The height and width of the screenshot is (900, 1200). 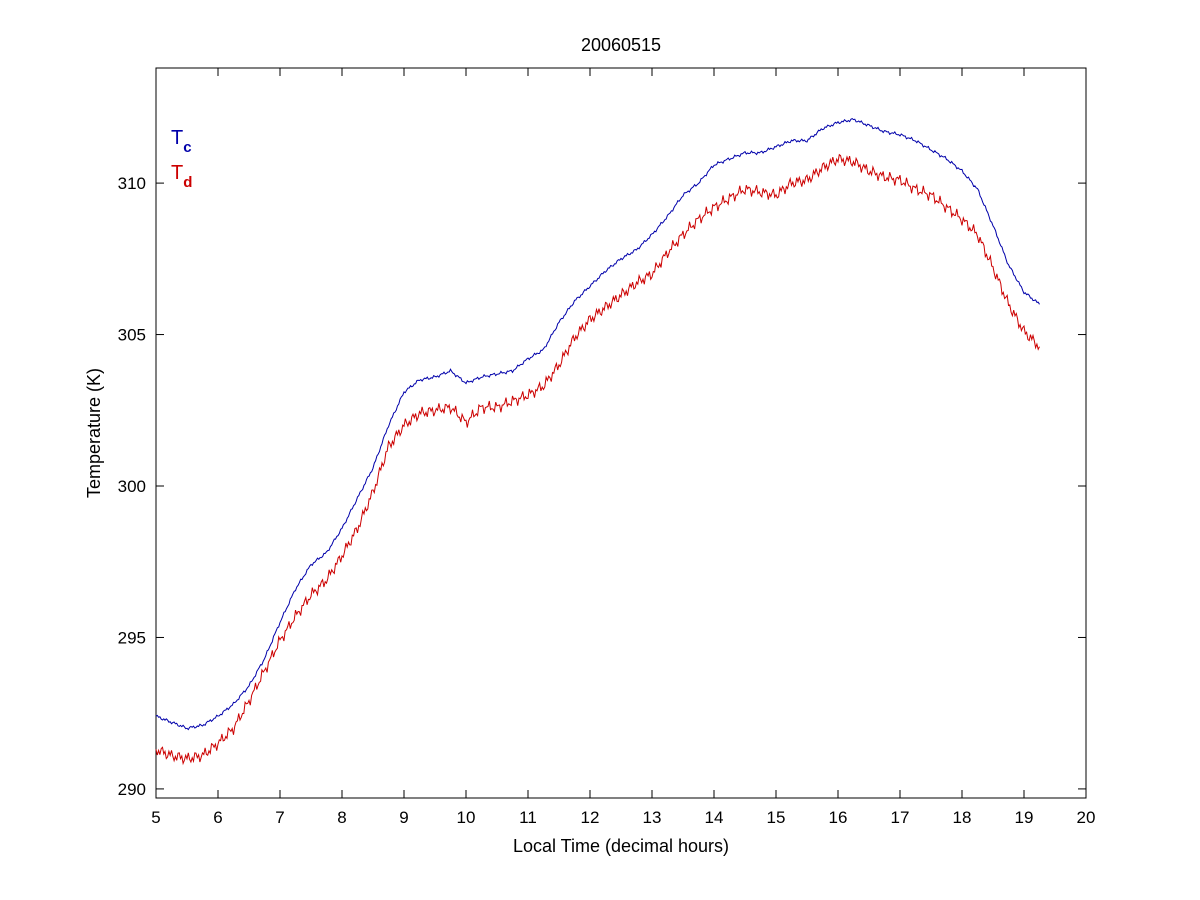 I want to click on x-tick-label: 9, so click(x=403, y=817).